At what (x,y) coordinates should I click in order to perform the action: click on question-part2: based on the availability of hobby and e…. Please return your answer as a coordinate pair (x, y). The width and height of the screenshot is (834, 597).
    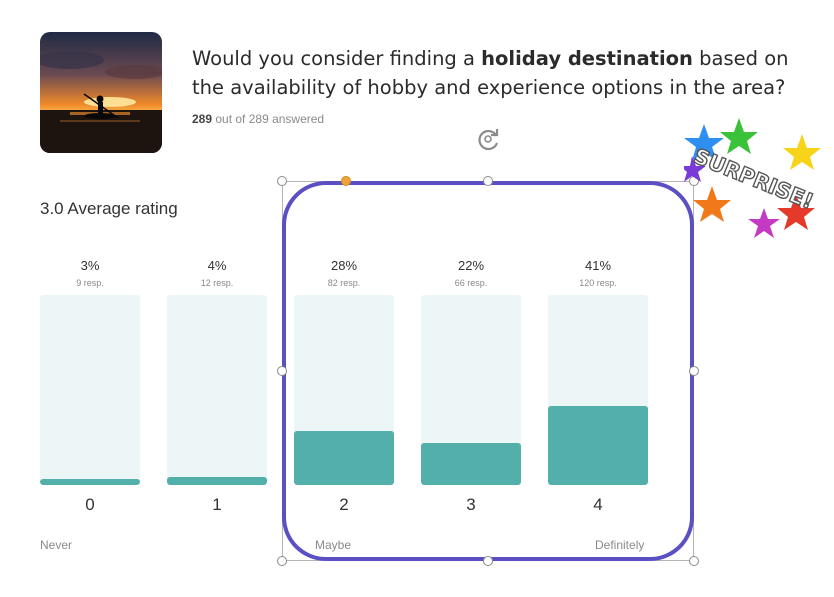
    Looking at the image, I should click on (490, 73).